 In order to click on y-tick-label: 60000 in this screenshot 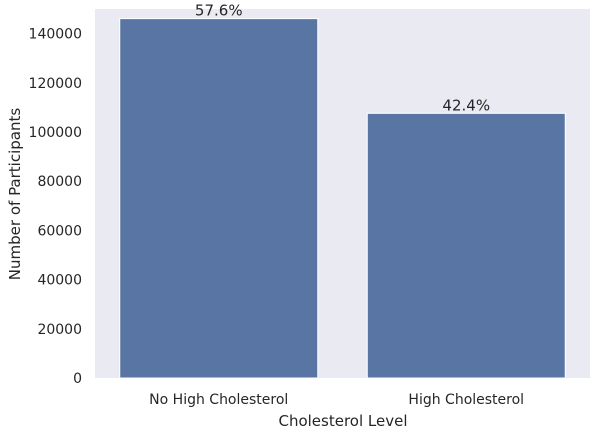, I will do `click(59, 231)`.